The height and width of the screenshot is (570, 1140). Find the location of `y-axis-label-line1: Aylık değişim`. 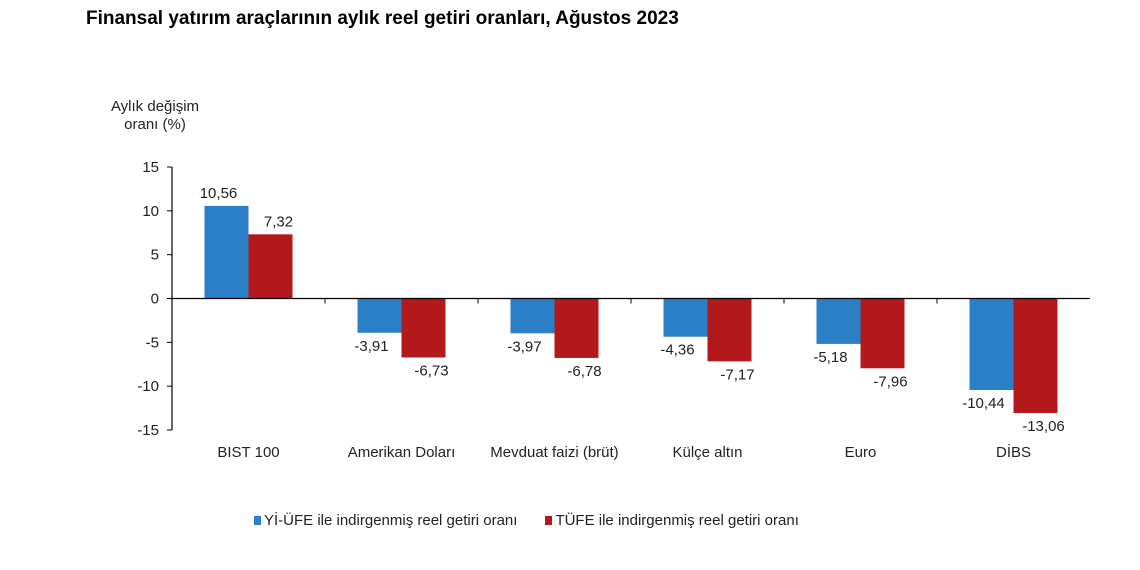

y-axis-label-line1: Aylık değişim is located at coordinates (155, 106).